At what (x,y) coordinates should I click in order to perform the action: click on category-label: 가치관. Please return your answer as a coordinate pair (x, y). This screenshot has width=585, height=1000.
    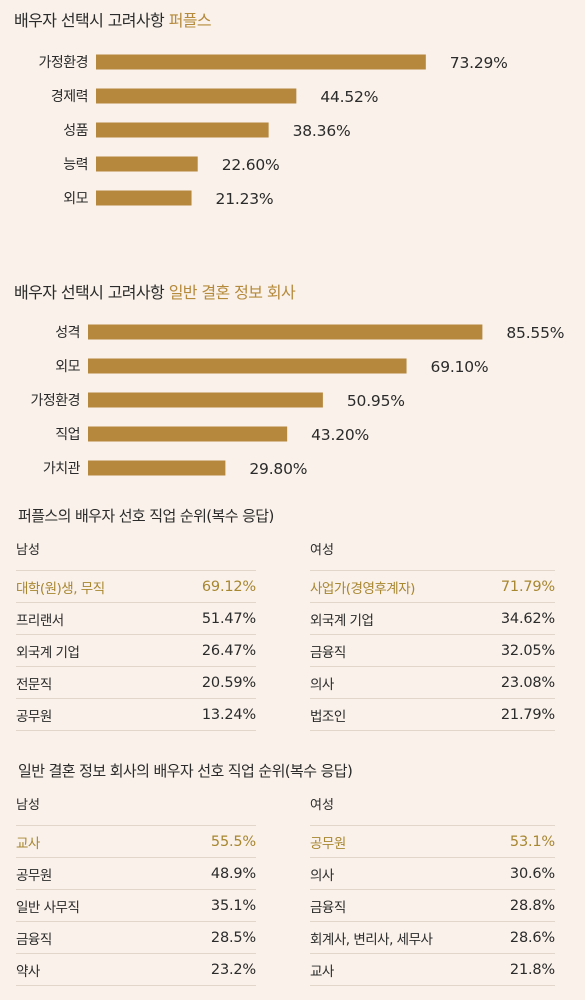
    Looking at the image, I should click on (62, 469).